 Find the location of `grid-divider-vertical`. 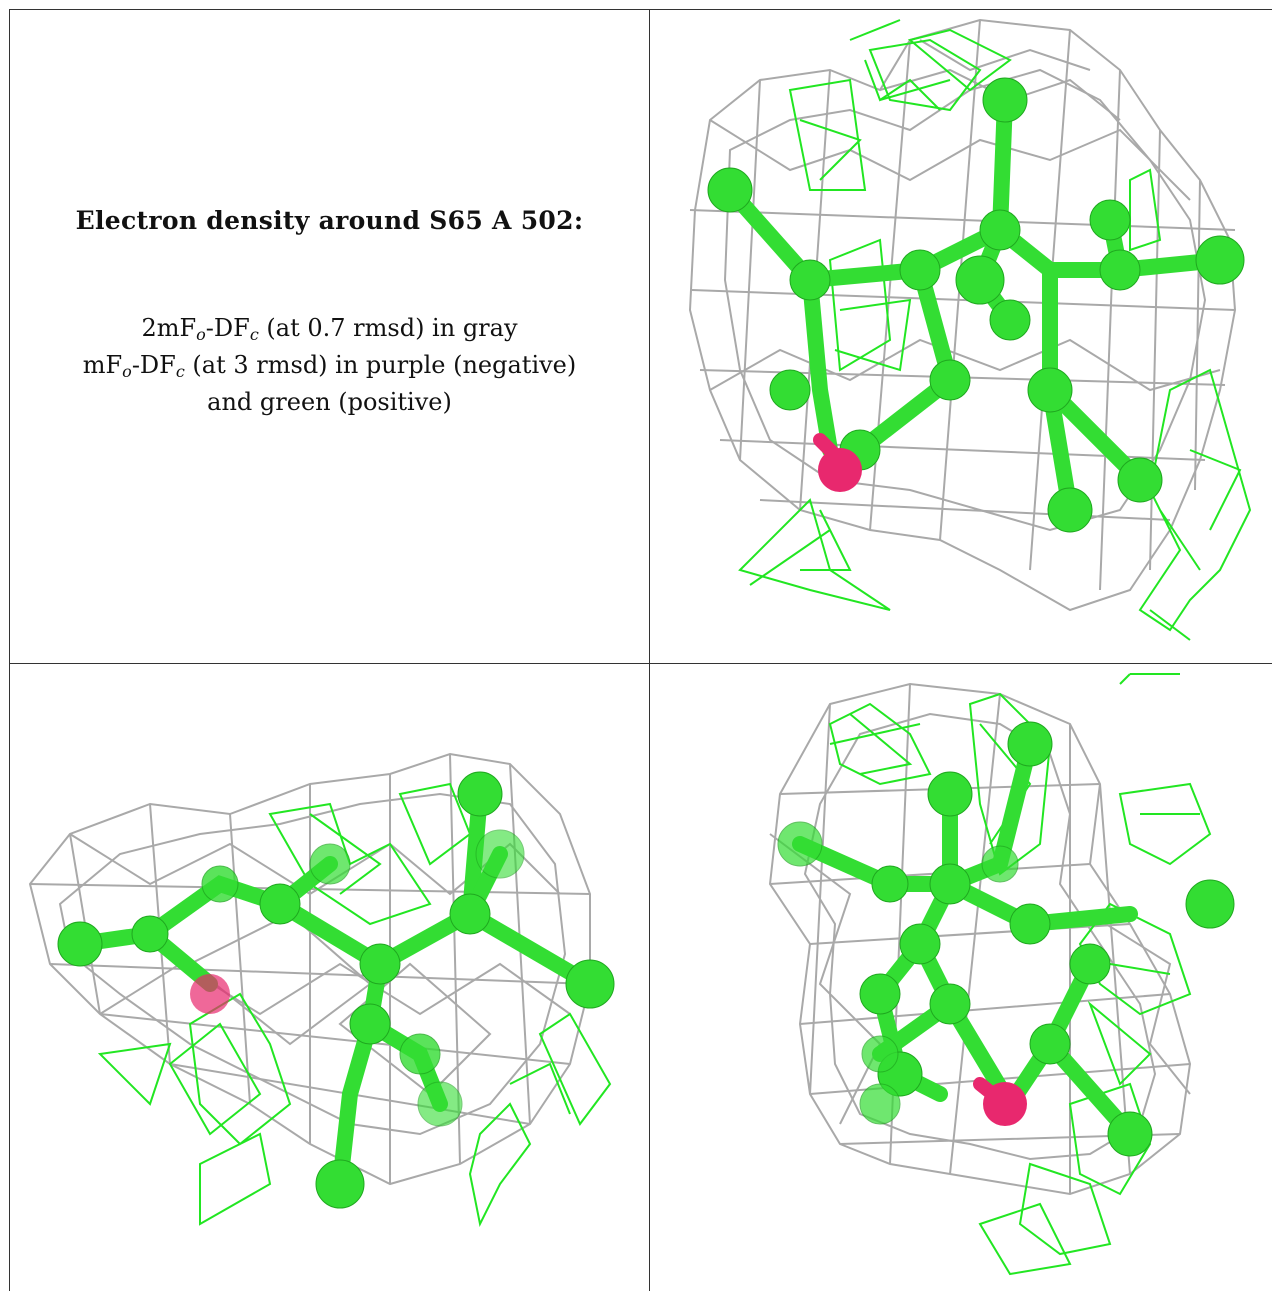

grid-divider-vertical is located at coordinates (649, 650).